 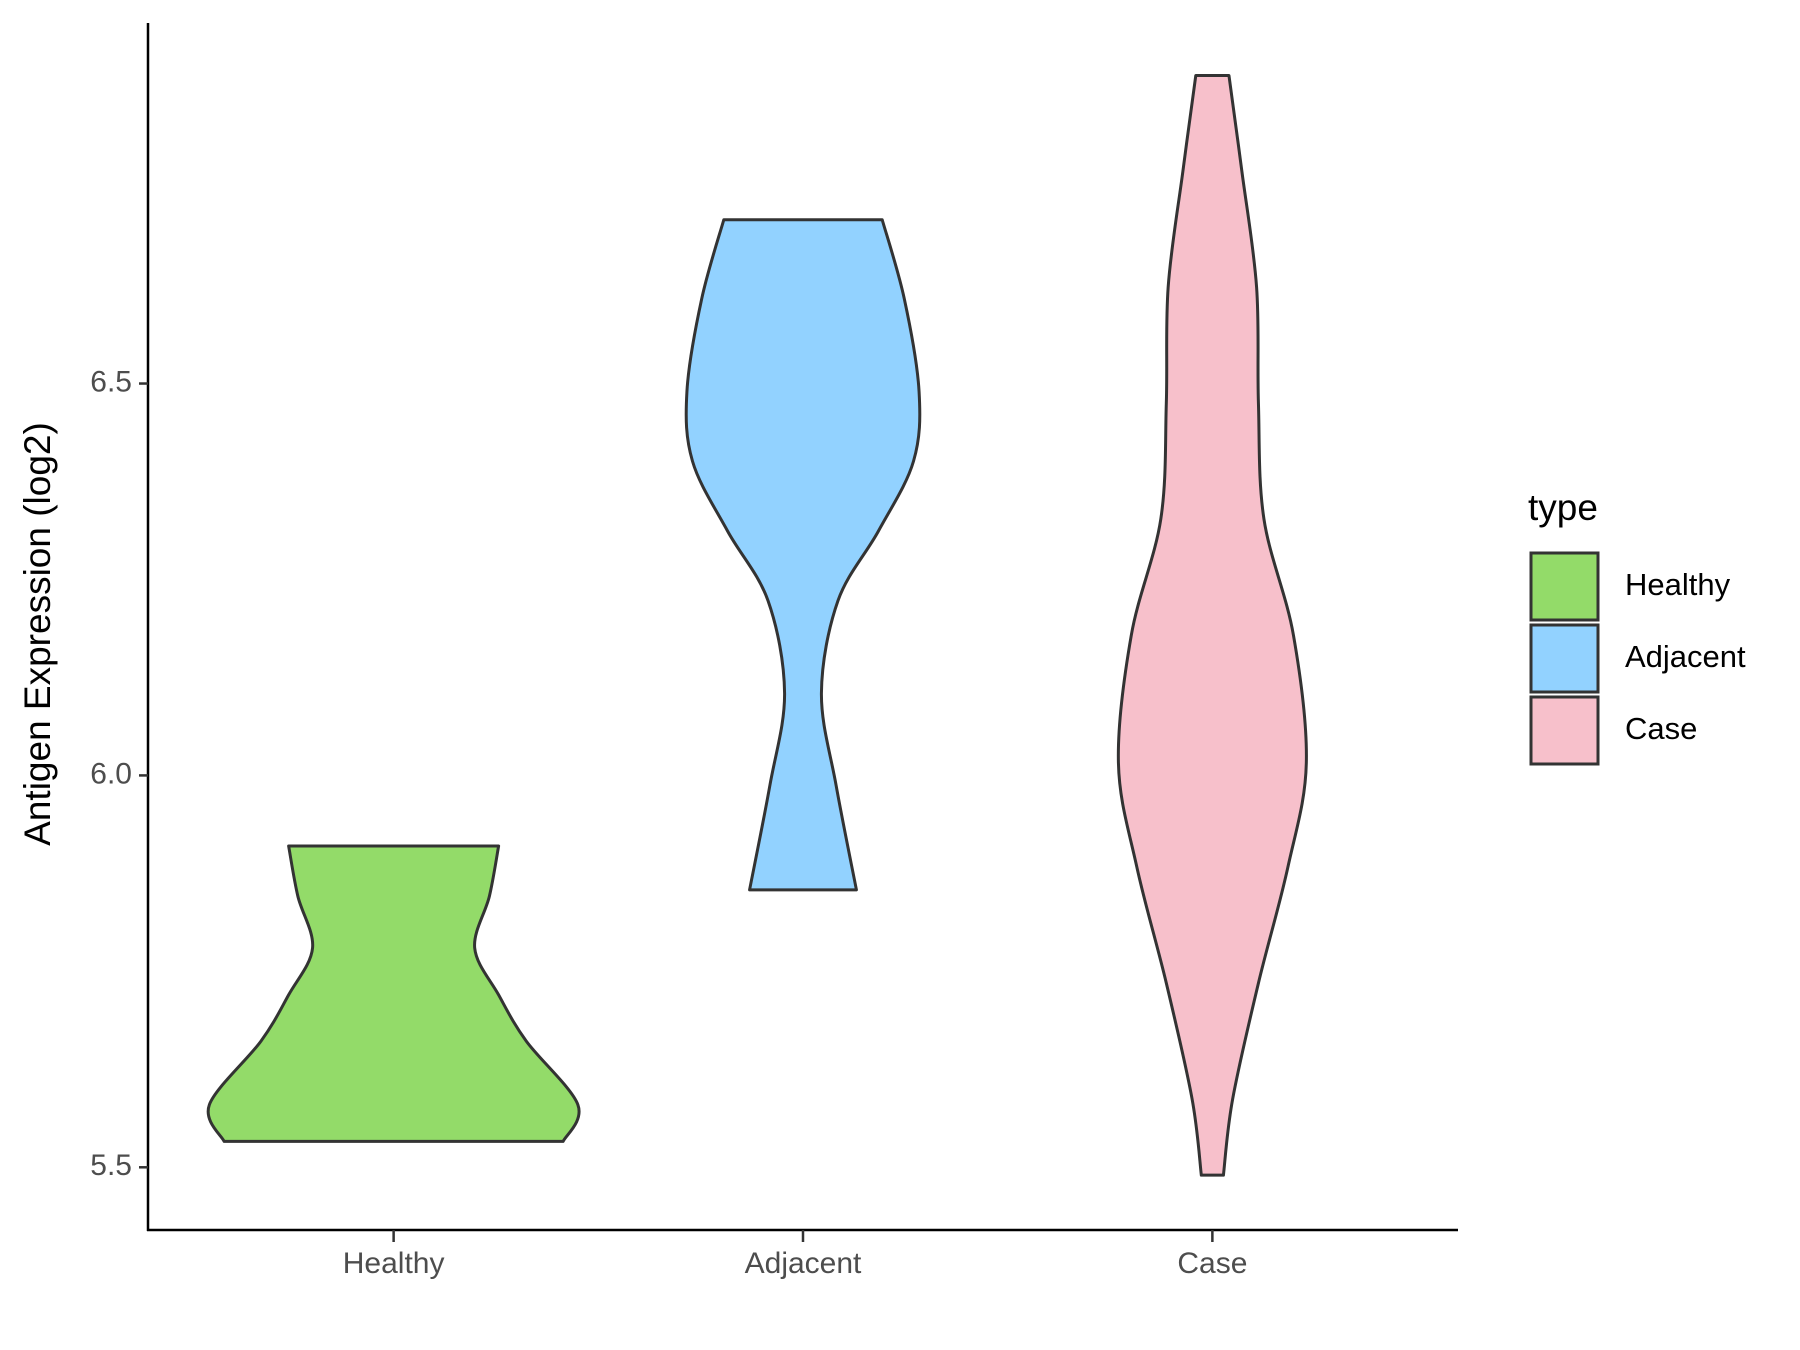 What do you see at coordinates (394, 1263) in the screenshot?
I see `x-tick-label: Healthy` at bounding box center [394, 1263].